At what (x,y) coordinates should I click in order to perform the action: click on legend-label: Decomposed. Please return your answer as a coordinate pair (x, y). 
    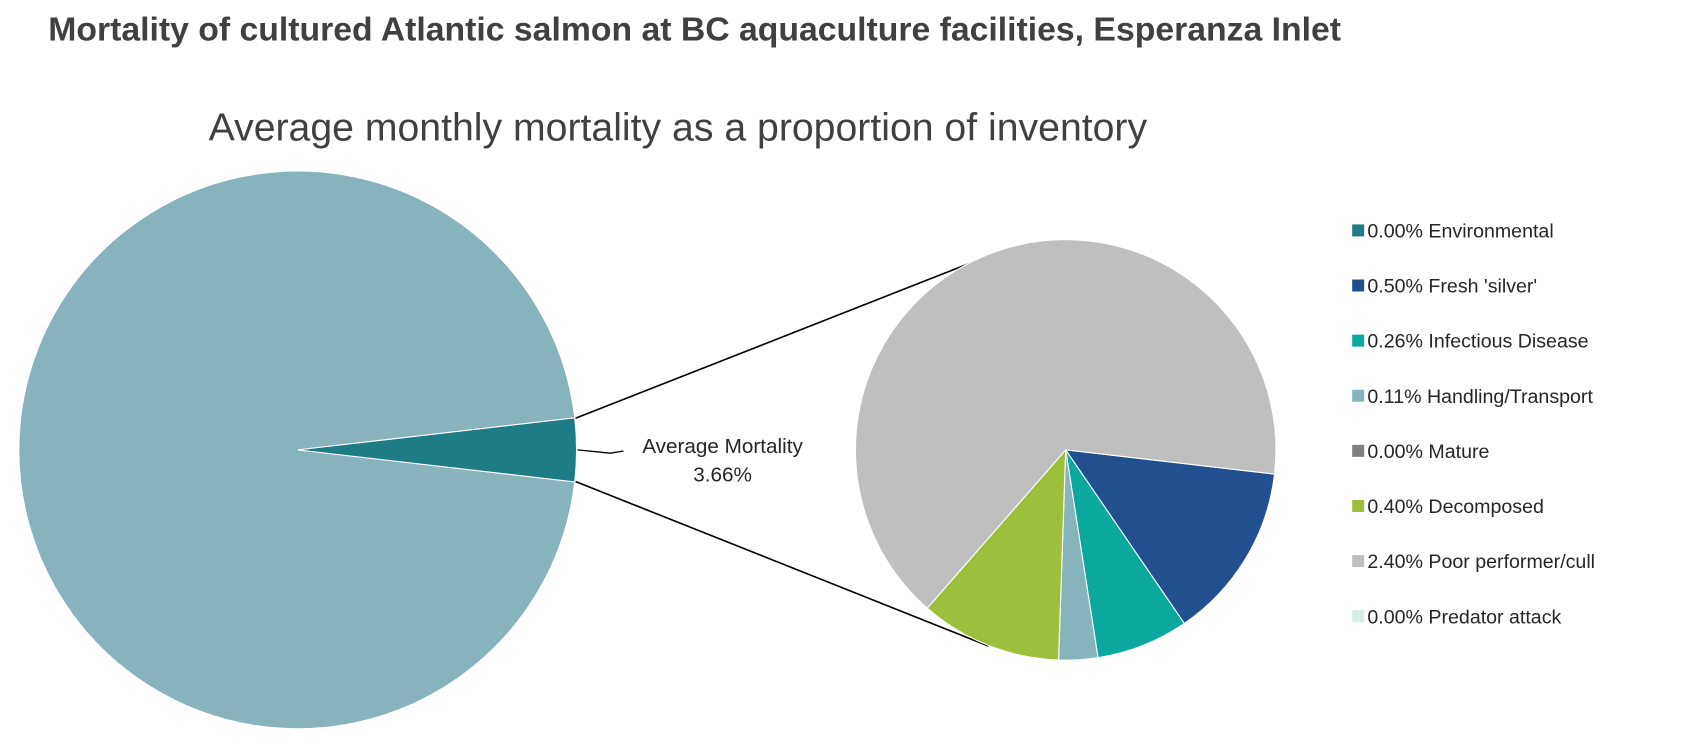
    Looking at the image, I should click on (1485, 507).